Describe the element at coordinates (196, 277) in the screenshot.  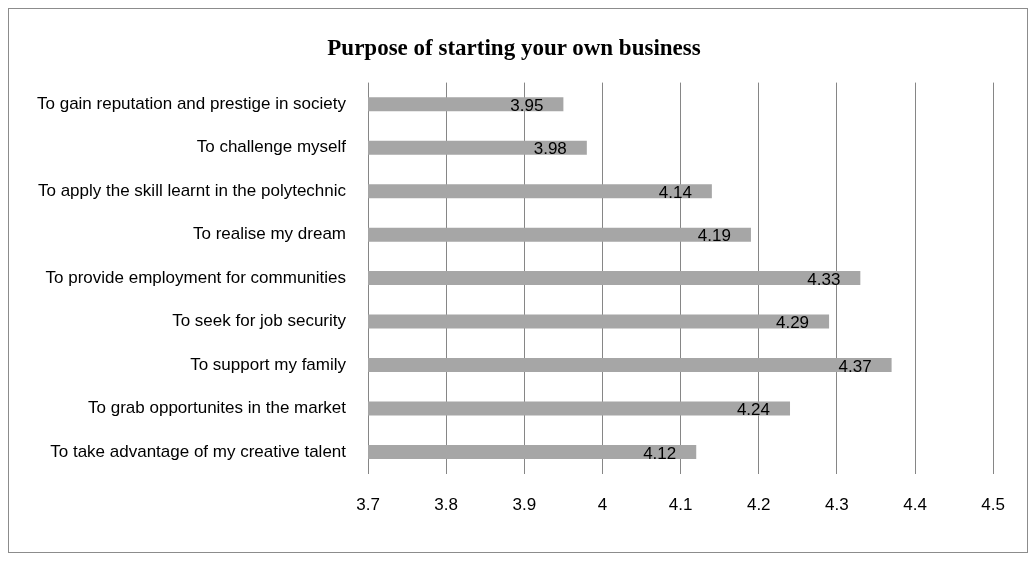
I see `y-tick-label: To provide employment for communities` at that location.